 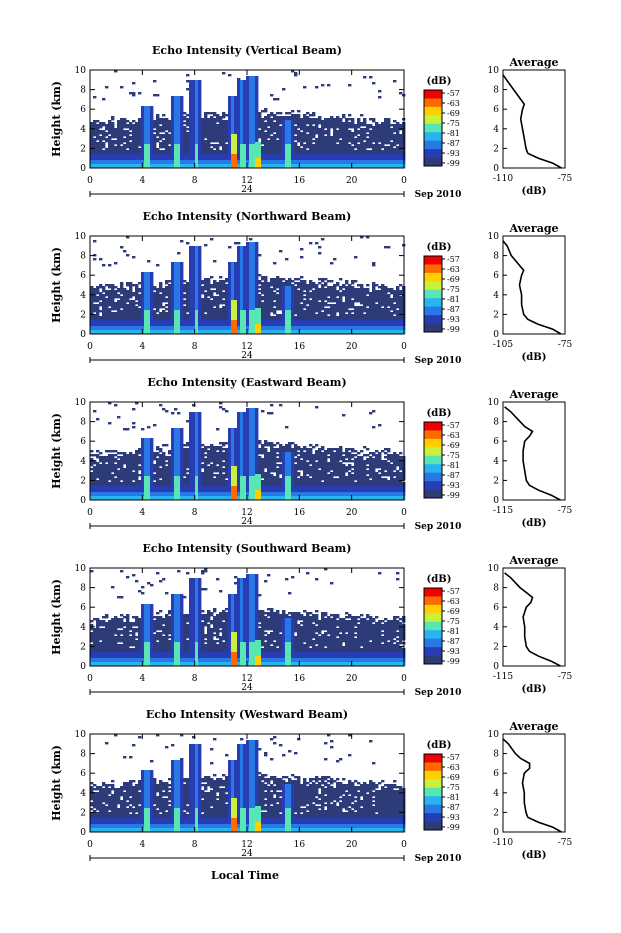 What do you see at coordinates (247, 216) in the screenshot?
I see `panel-title: Echo Intensity (Northward Beam)` at bounding box center [247, 216].